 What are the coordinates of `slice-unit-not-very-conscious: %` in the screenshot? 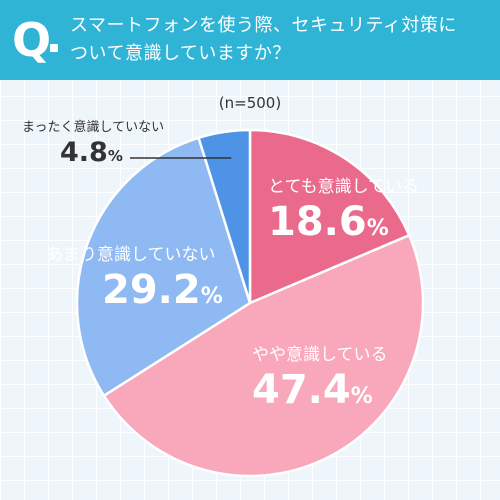 It's located at (211, 296).